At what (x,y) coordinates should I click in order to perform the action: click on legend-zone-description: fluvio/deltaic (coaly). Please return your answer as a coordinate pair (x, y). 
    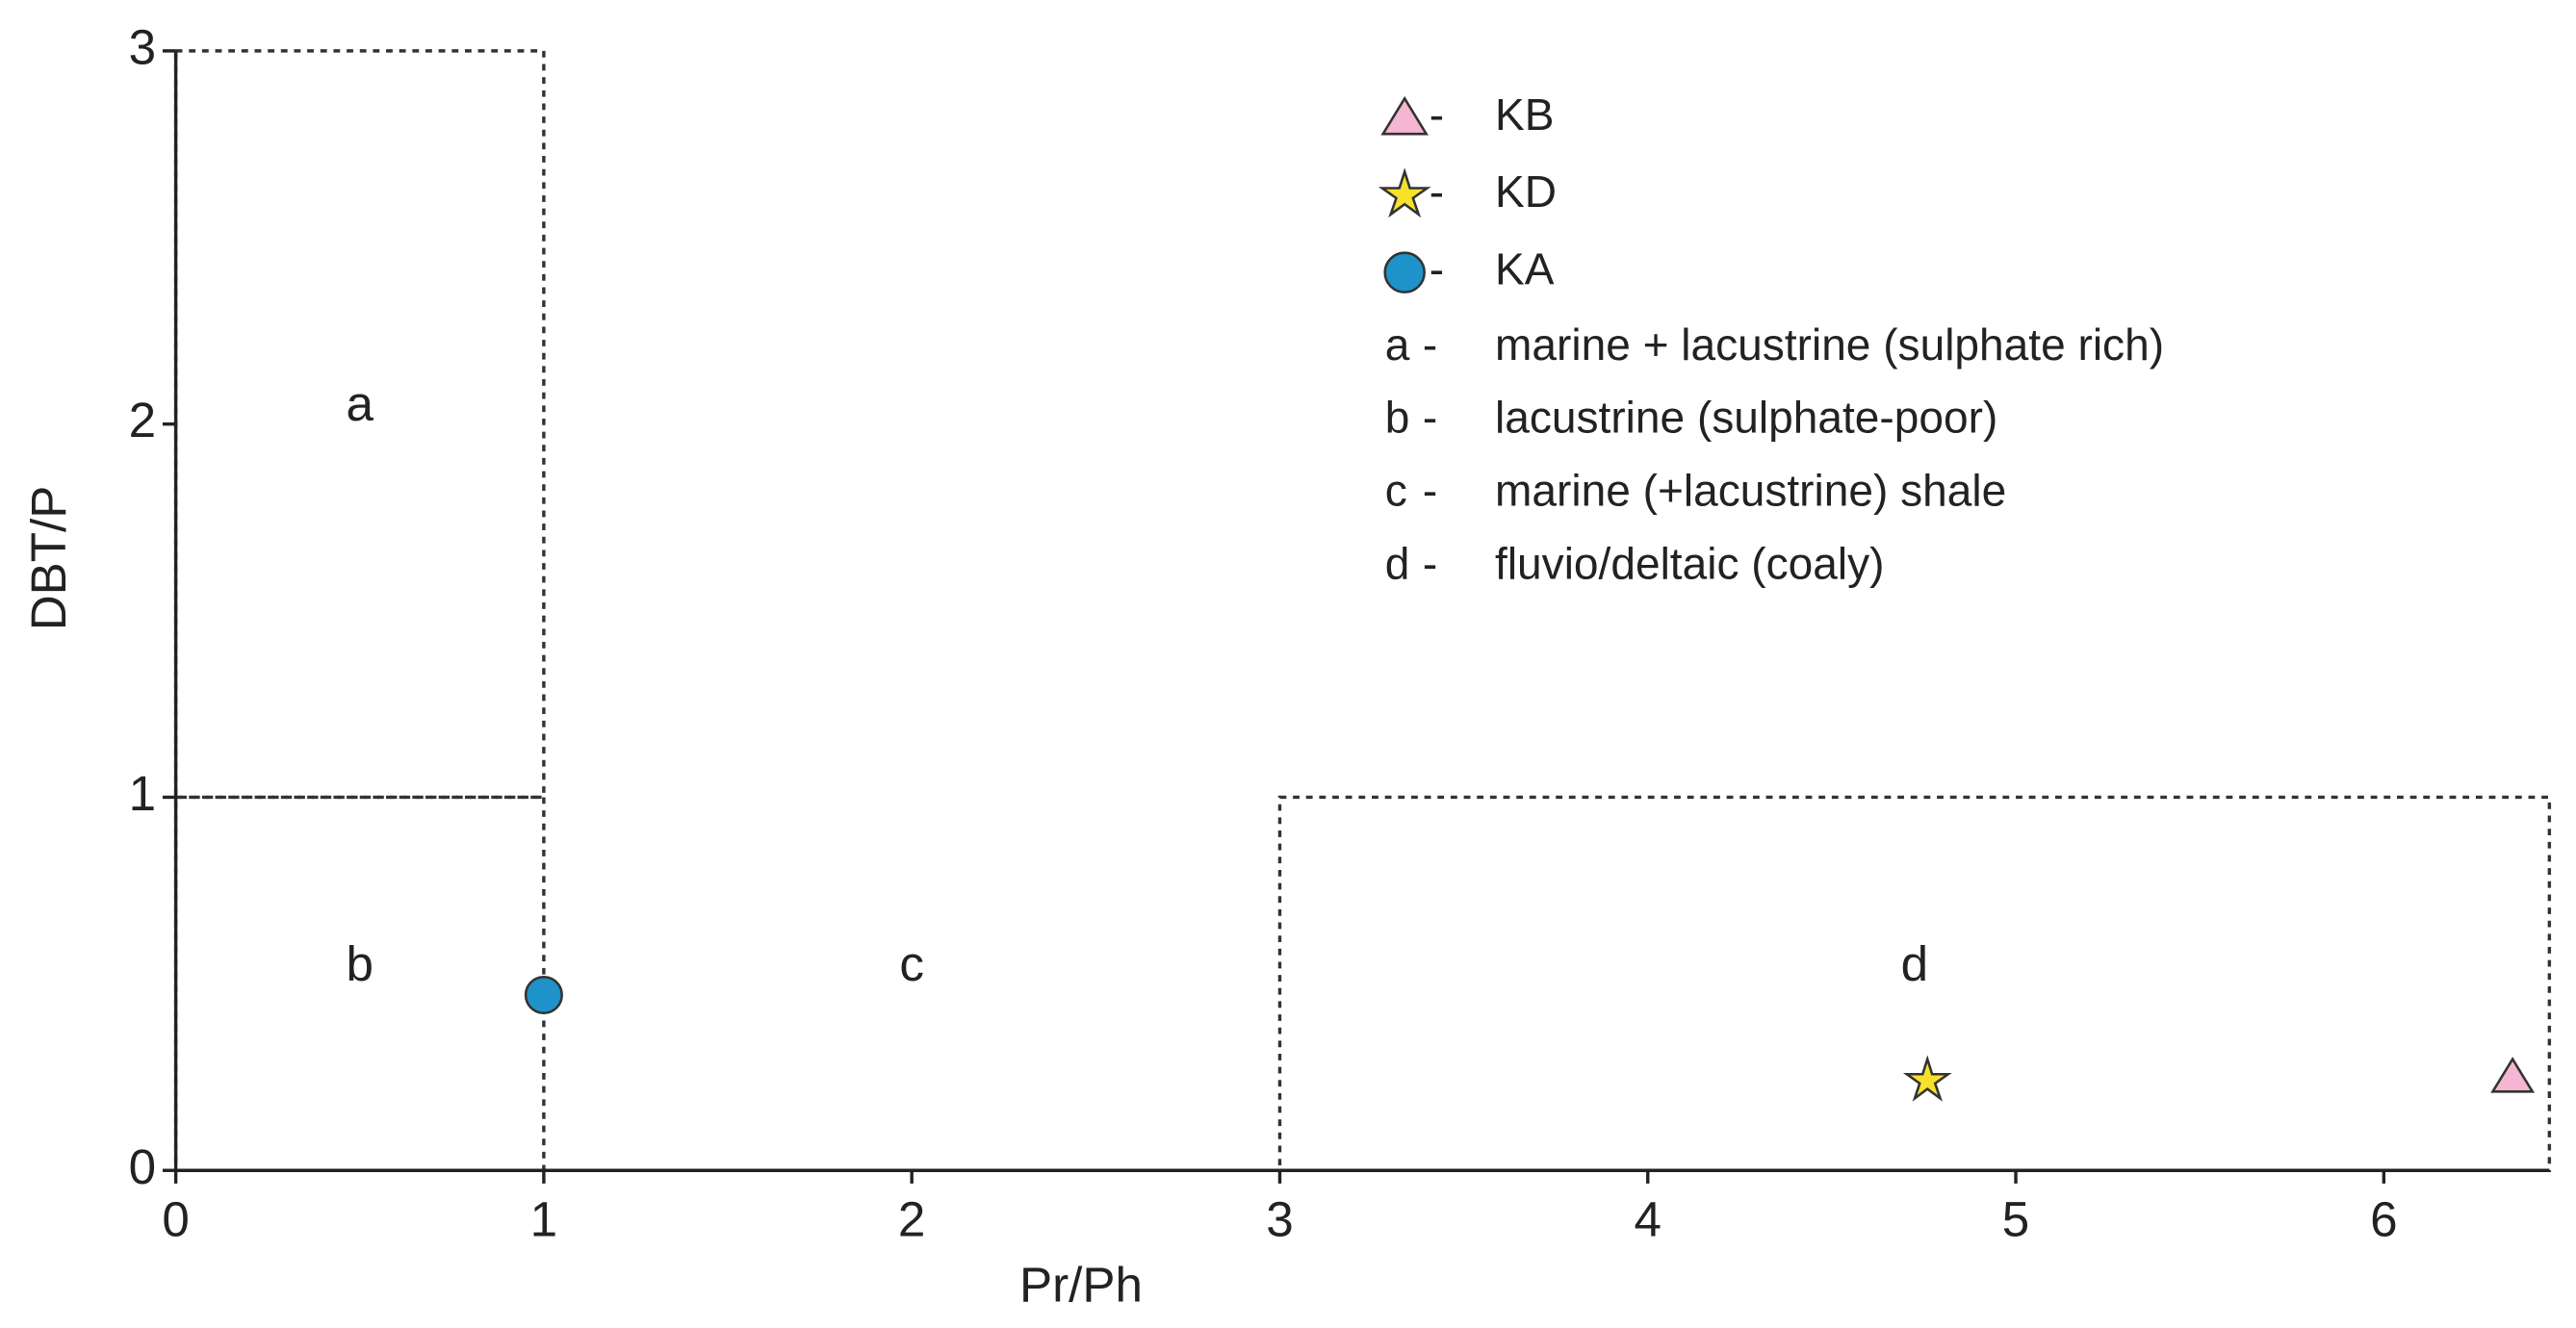
    Looking at the image, I should click on (1689, 564).